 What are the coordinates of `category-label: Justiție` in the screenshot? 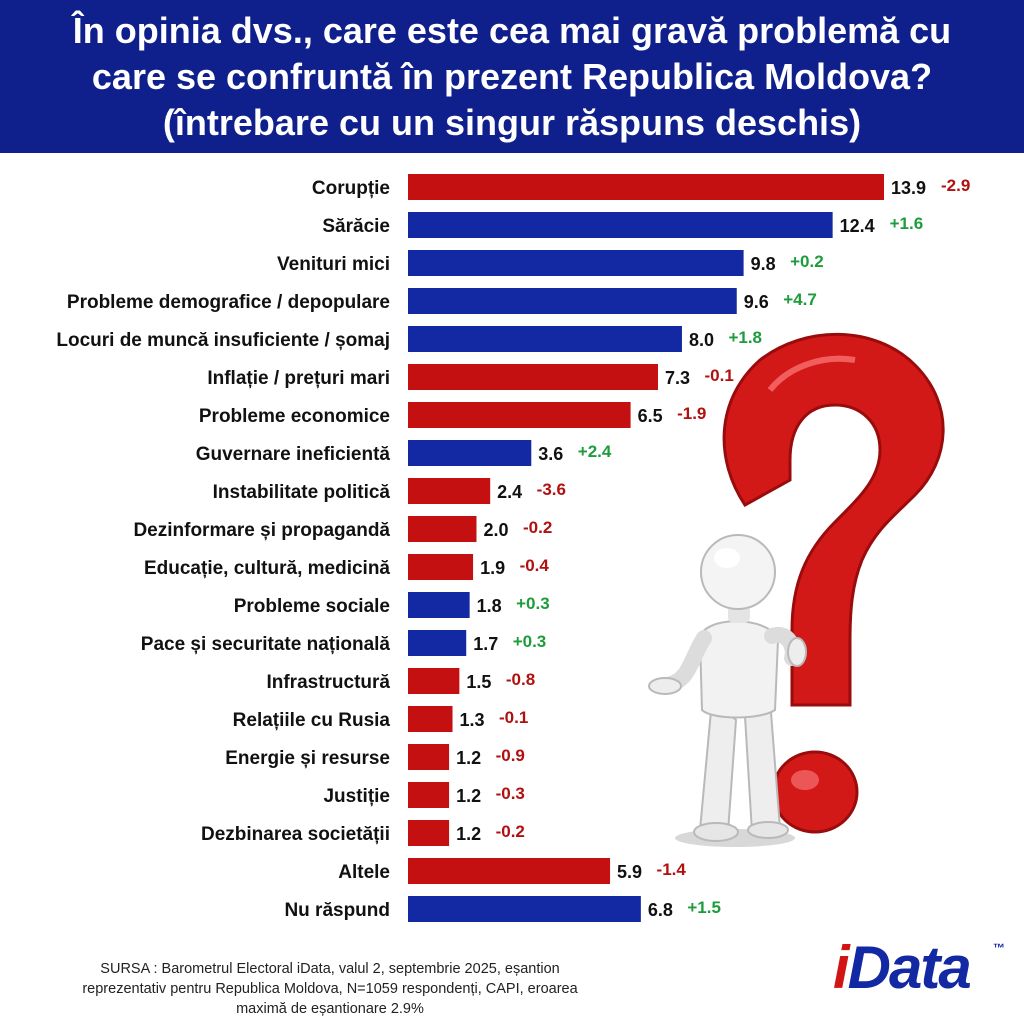 It's located at (356, 796).